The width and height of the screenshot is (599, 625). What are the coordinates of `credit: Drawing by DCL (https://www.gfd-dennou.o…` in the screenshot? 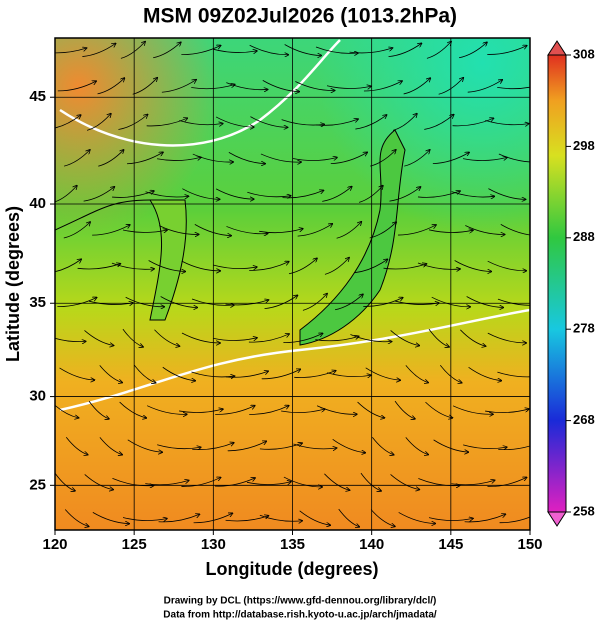 It's located at (300, 601).